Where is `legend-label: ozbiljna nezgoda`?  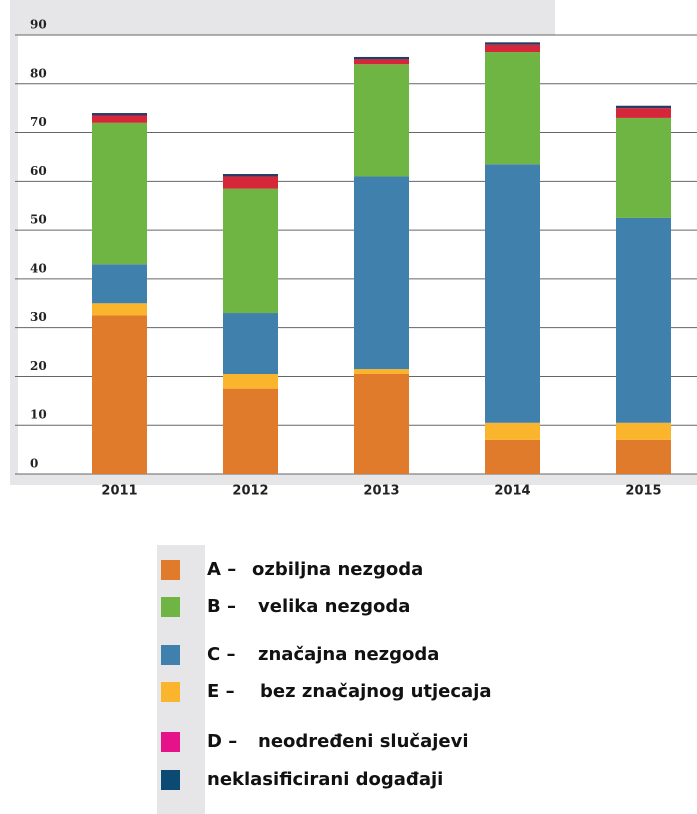
legend-label: ozbiljna nezgoda is located at coordinates (337, 569).